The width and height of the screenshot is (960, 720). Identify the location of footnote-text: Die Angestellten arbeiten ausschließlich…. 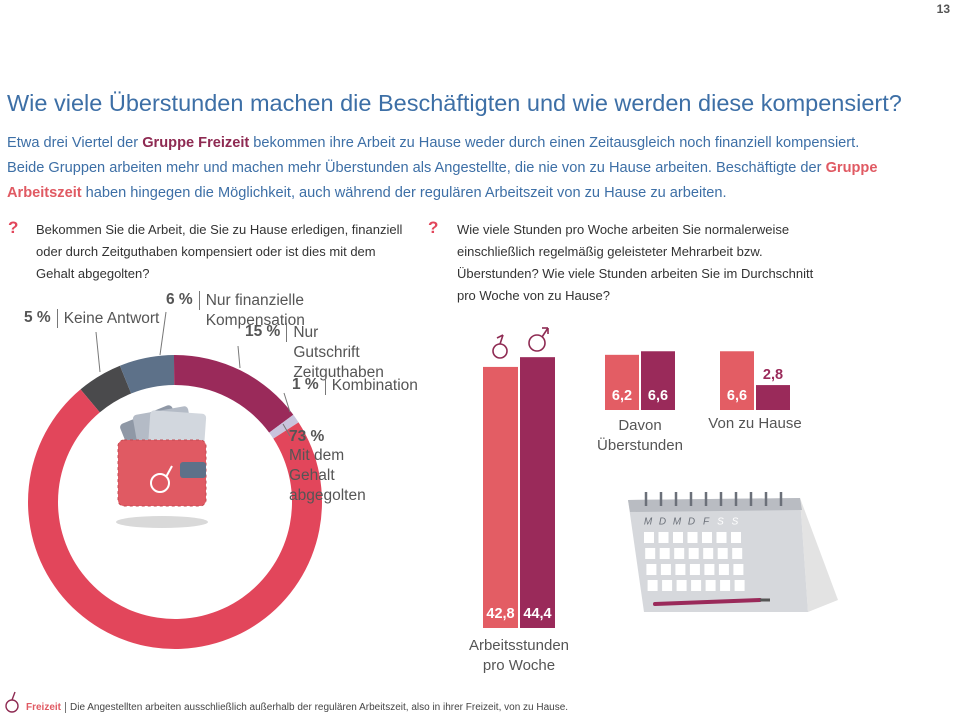
(319, 707).